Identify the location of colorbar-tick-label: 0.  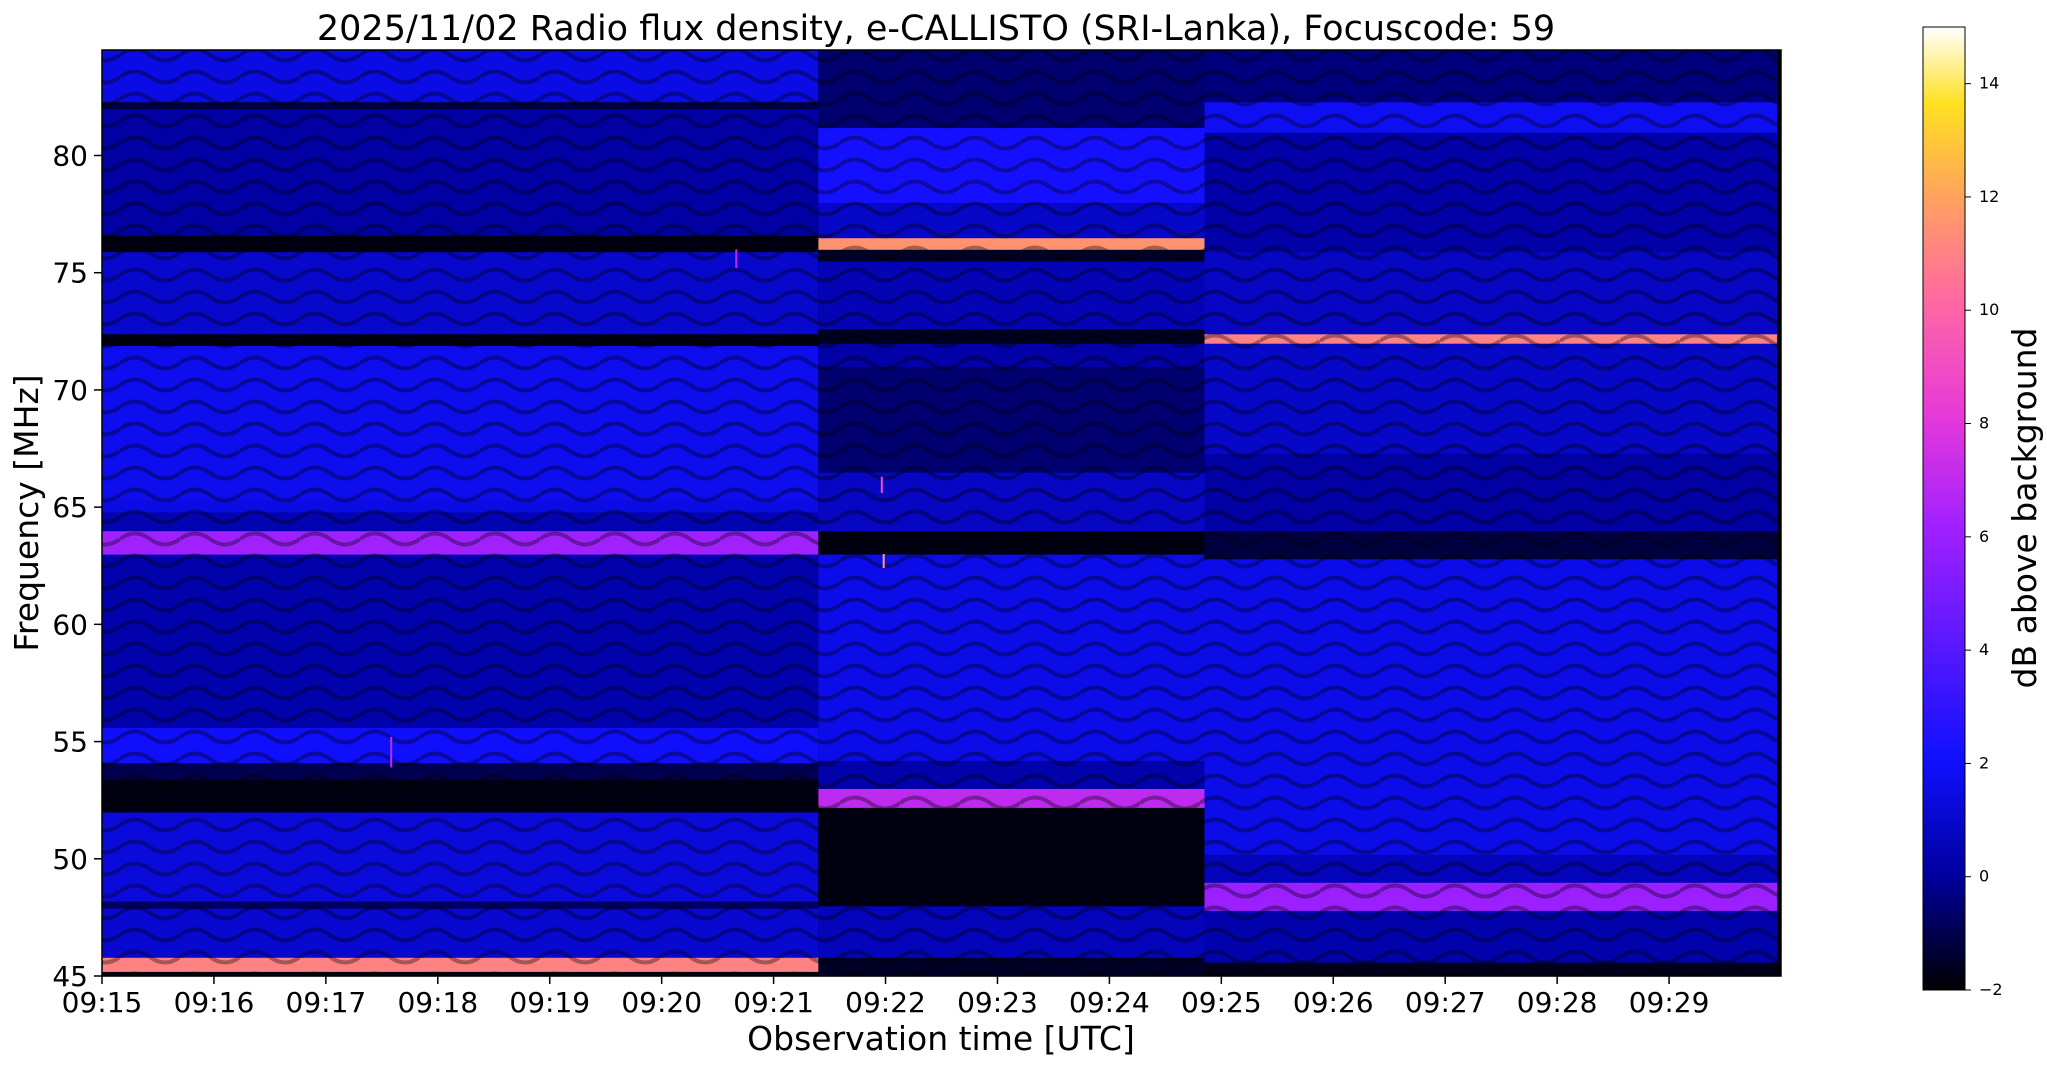
(1984, 876).